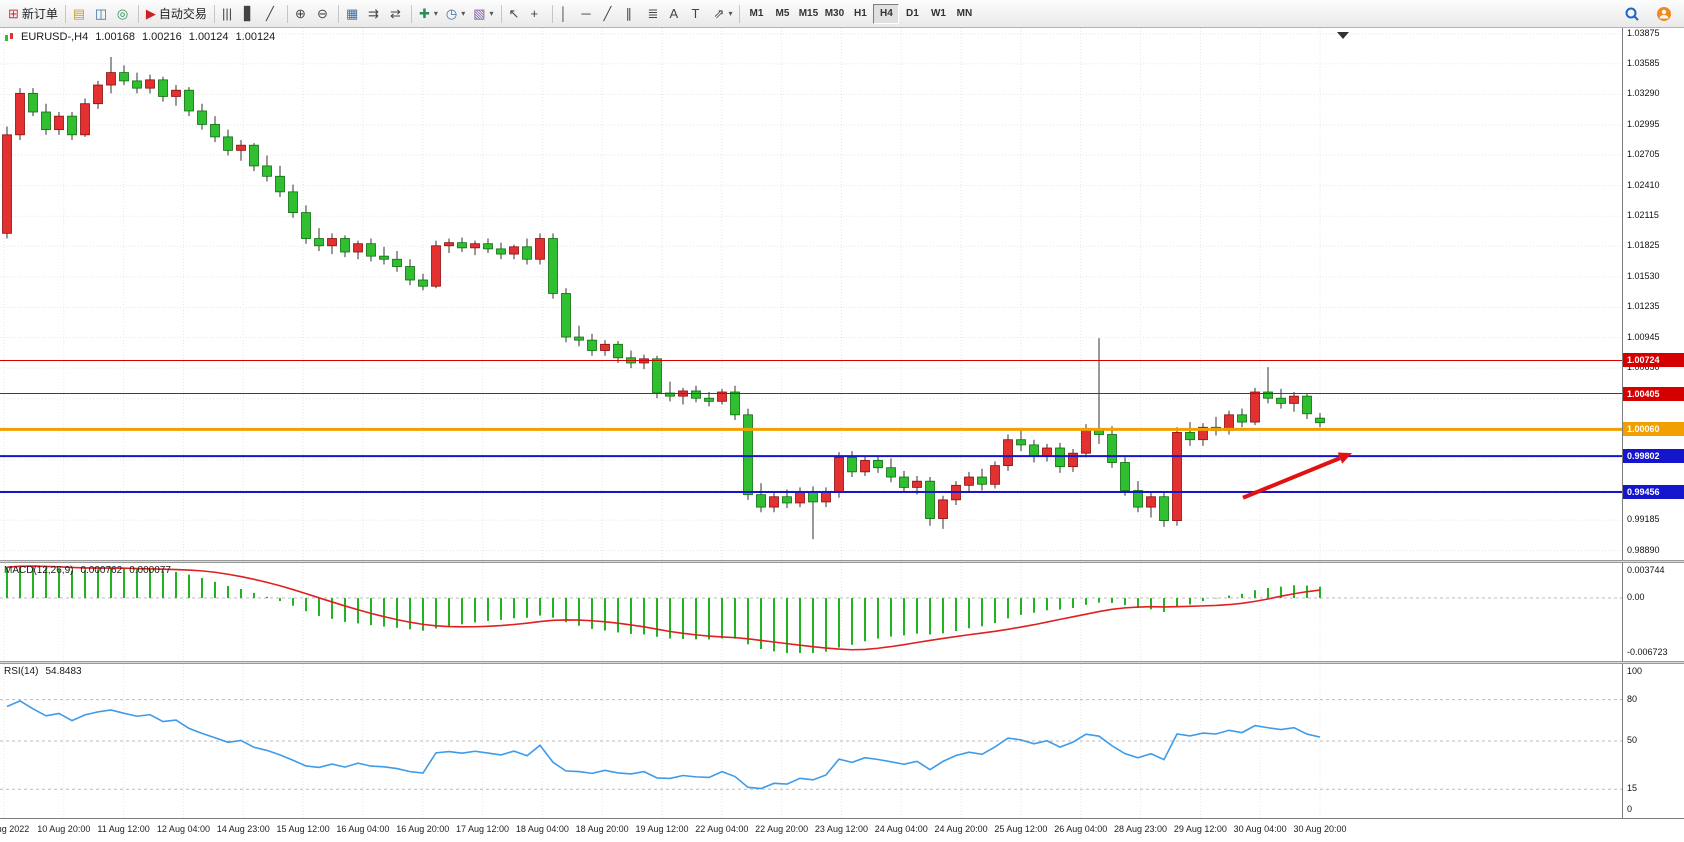 The image size is (1684, 842). Describe the element at coordinates (886, 13) in the screenshot. I see `timeframe-h4-button: H4` at that location.